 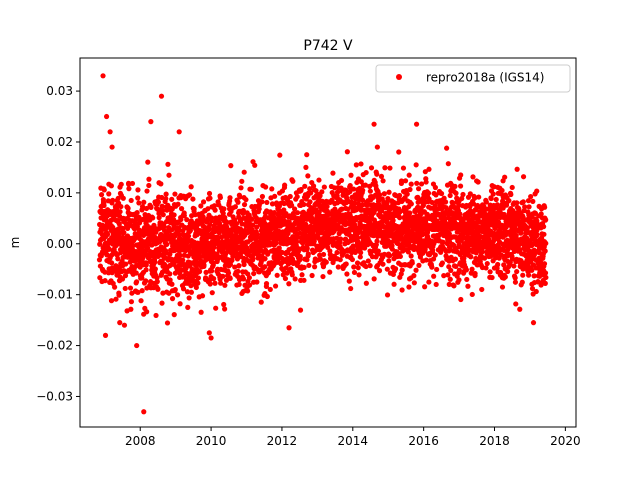 What do you see at coordinates (211, 441) in the screenshot?
I see `x-tick-label: 2010` at bounding box center [211, 441].